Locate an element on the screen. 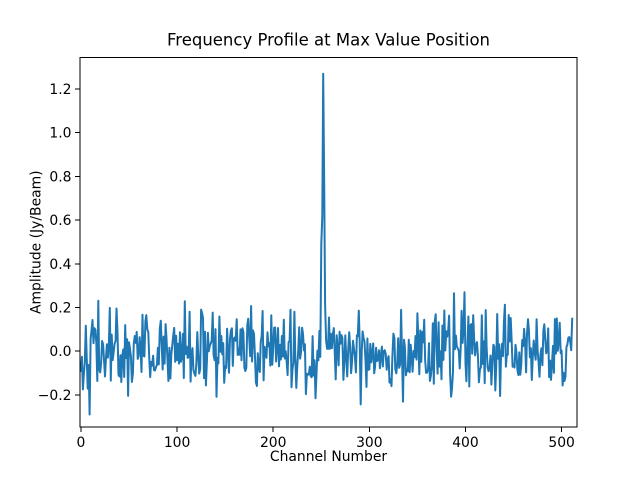 The height and width of the screenshot is (480, 640). y-axis-label: Amplitude (Jy/Beam) is located at coordinates (37, 242).